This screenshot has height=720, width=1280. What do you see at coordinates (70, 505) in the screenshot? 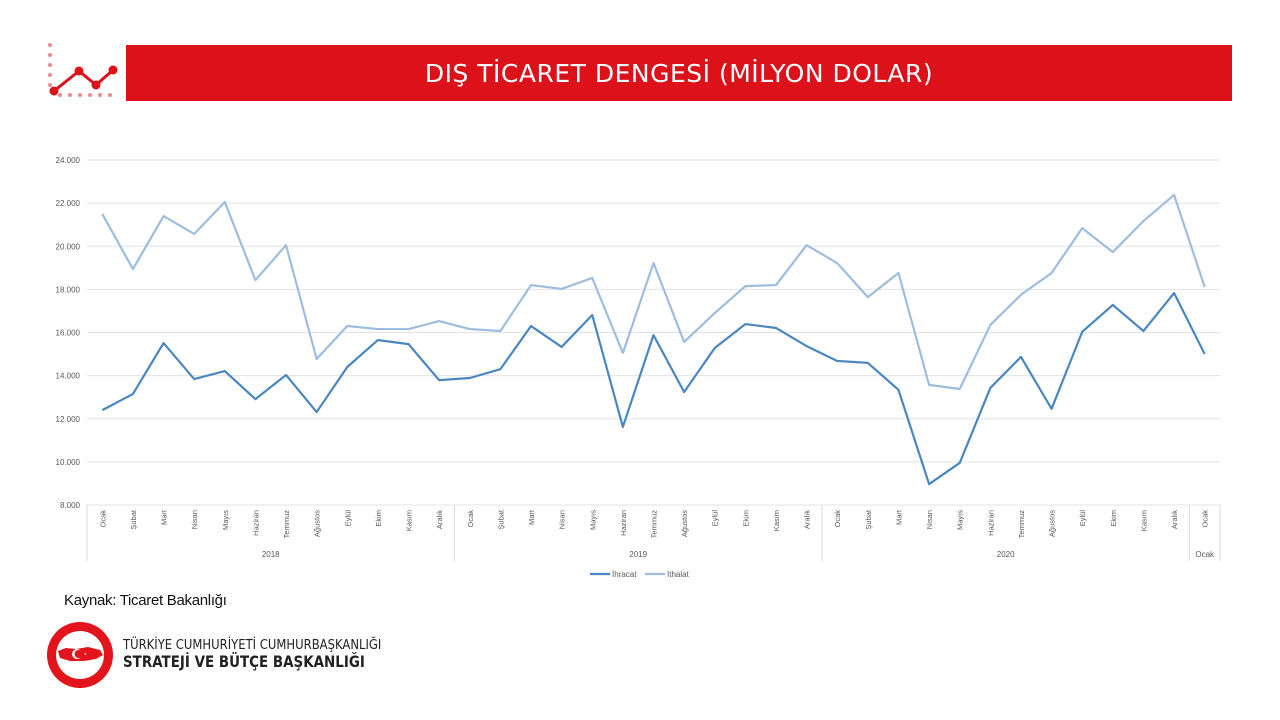
I see `y-tick-label: 8.000` at bounding box center [70, 505].